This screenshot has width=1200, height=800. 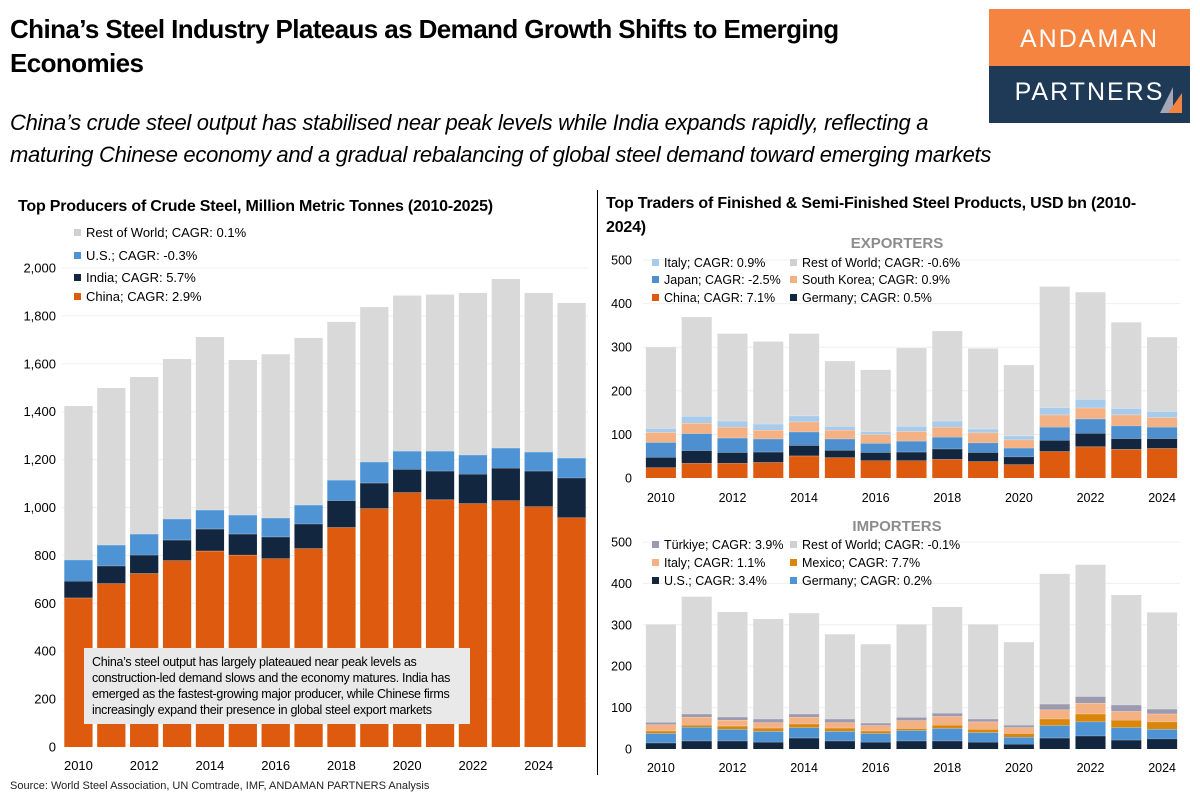 What do you see at coordinates (39, 268) in the screenshot?
I see `y-tick-label: 2,000` at bounding box center [39, 268].